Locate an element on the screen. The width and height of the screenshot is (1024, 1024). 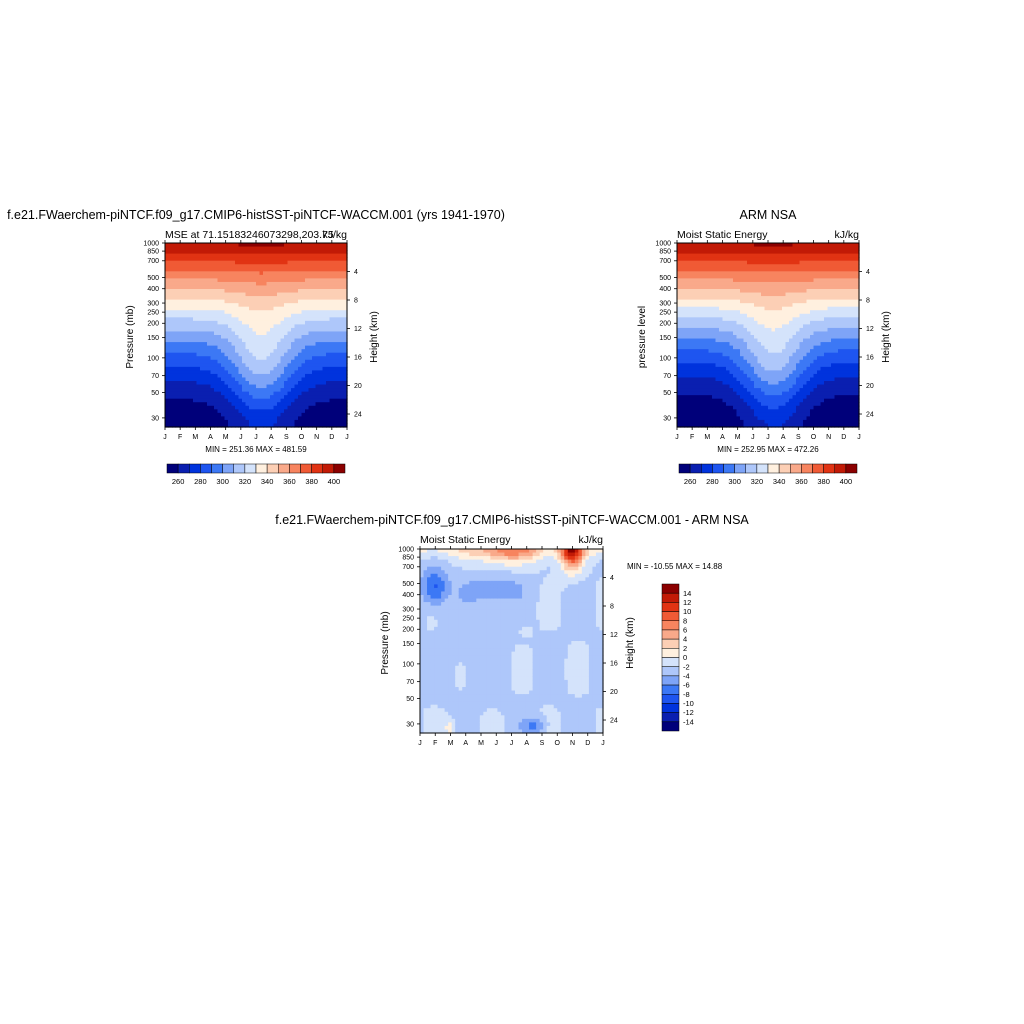
colorbar-label: 260 is located at coordinates (178, 481).